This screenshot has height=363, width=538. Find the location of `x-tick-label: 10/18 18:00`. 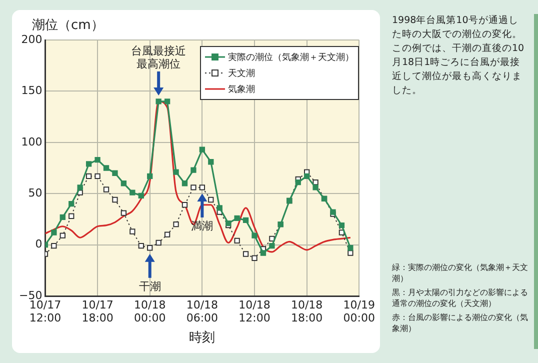

x-tick-label: 10/18 18:00 is located at coordinates (306, 311).